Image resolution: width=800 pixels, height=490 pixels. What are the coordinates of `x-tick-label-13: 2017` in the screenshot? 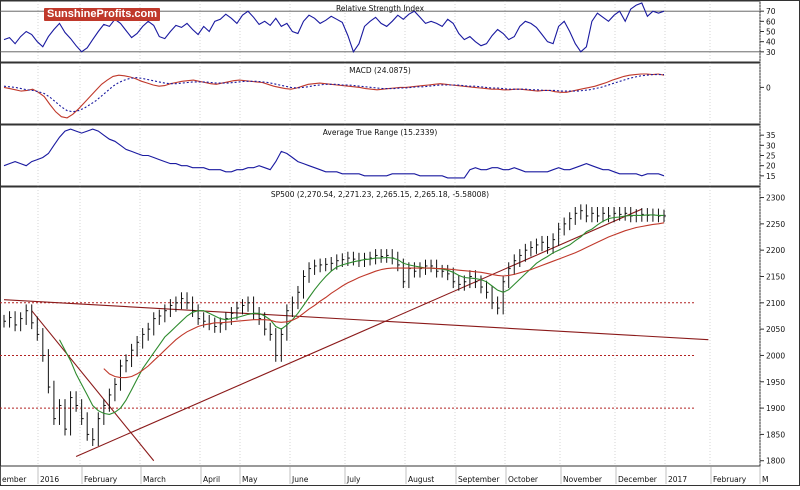 It's located at (677, 479).